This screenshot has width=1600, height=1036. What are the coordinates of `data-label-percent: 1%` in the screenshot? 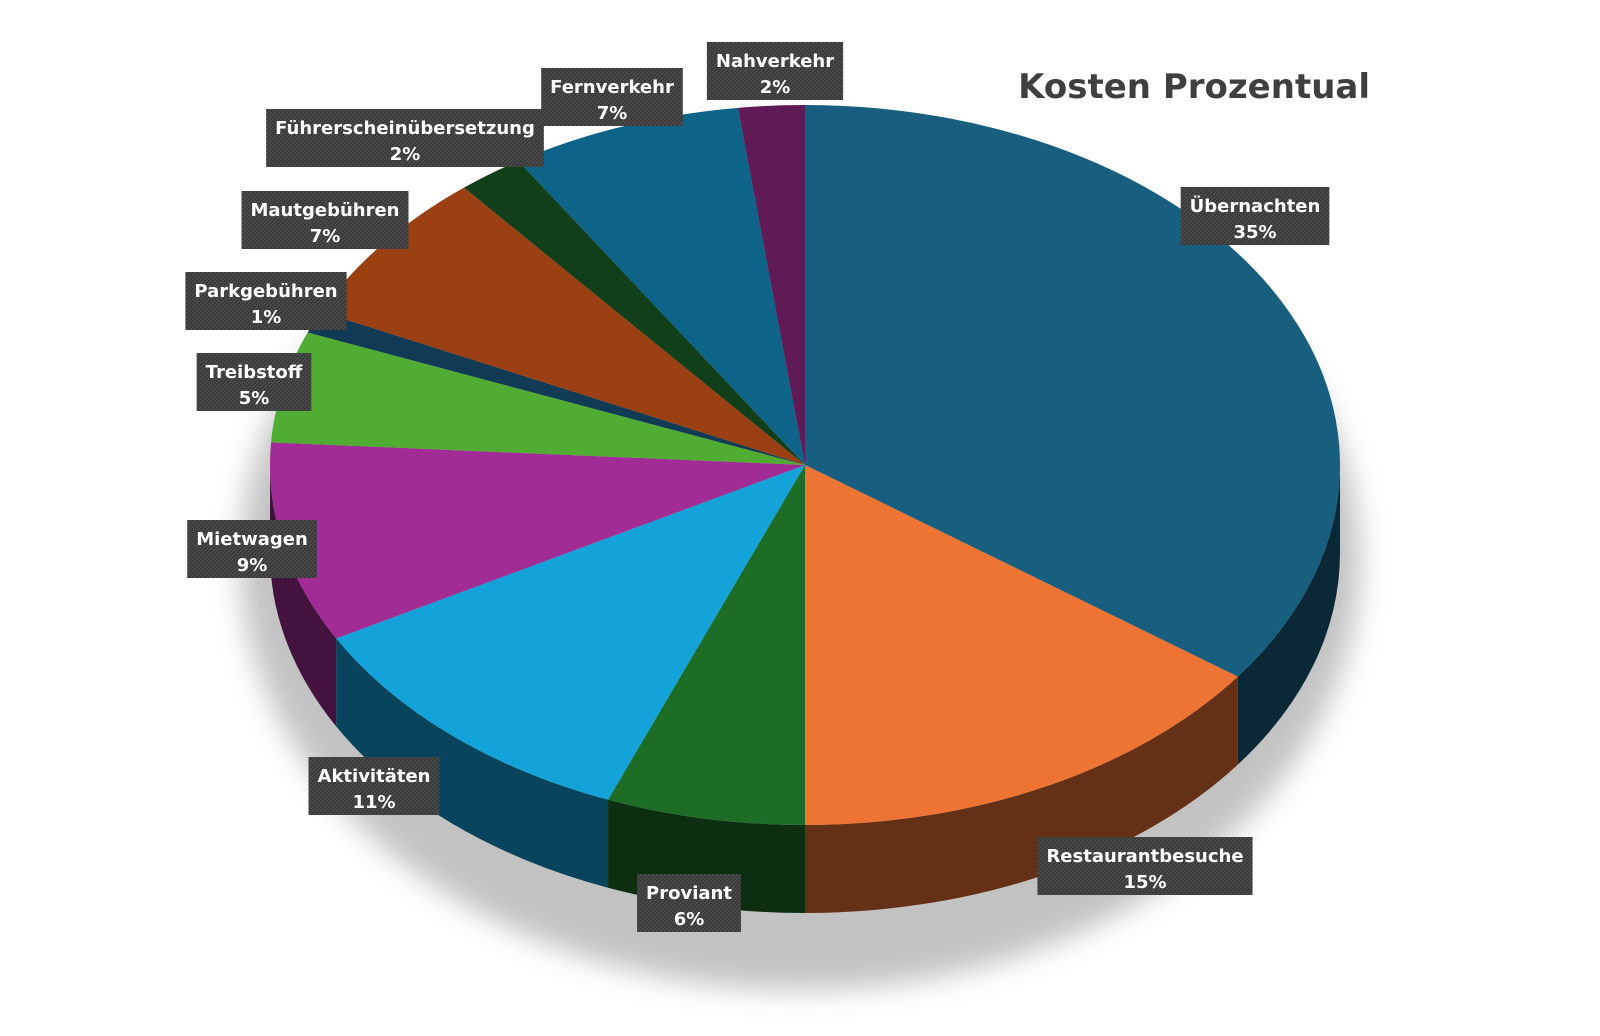 It's located at (266, 317).